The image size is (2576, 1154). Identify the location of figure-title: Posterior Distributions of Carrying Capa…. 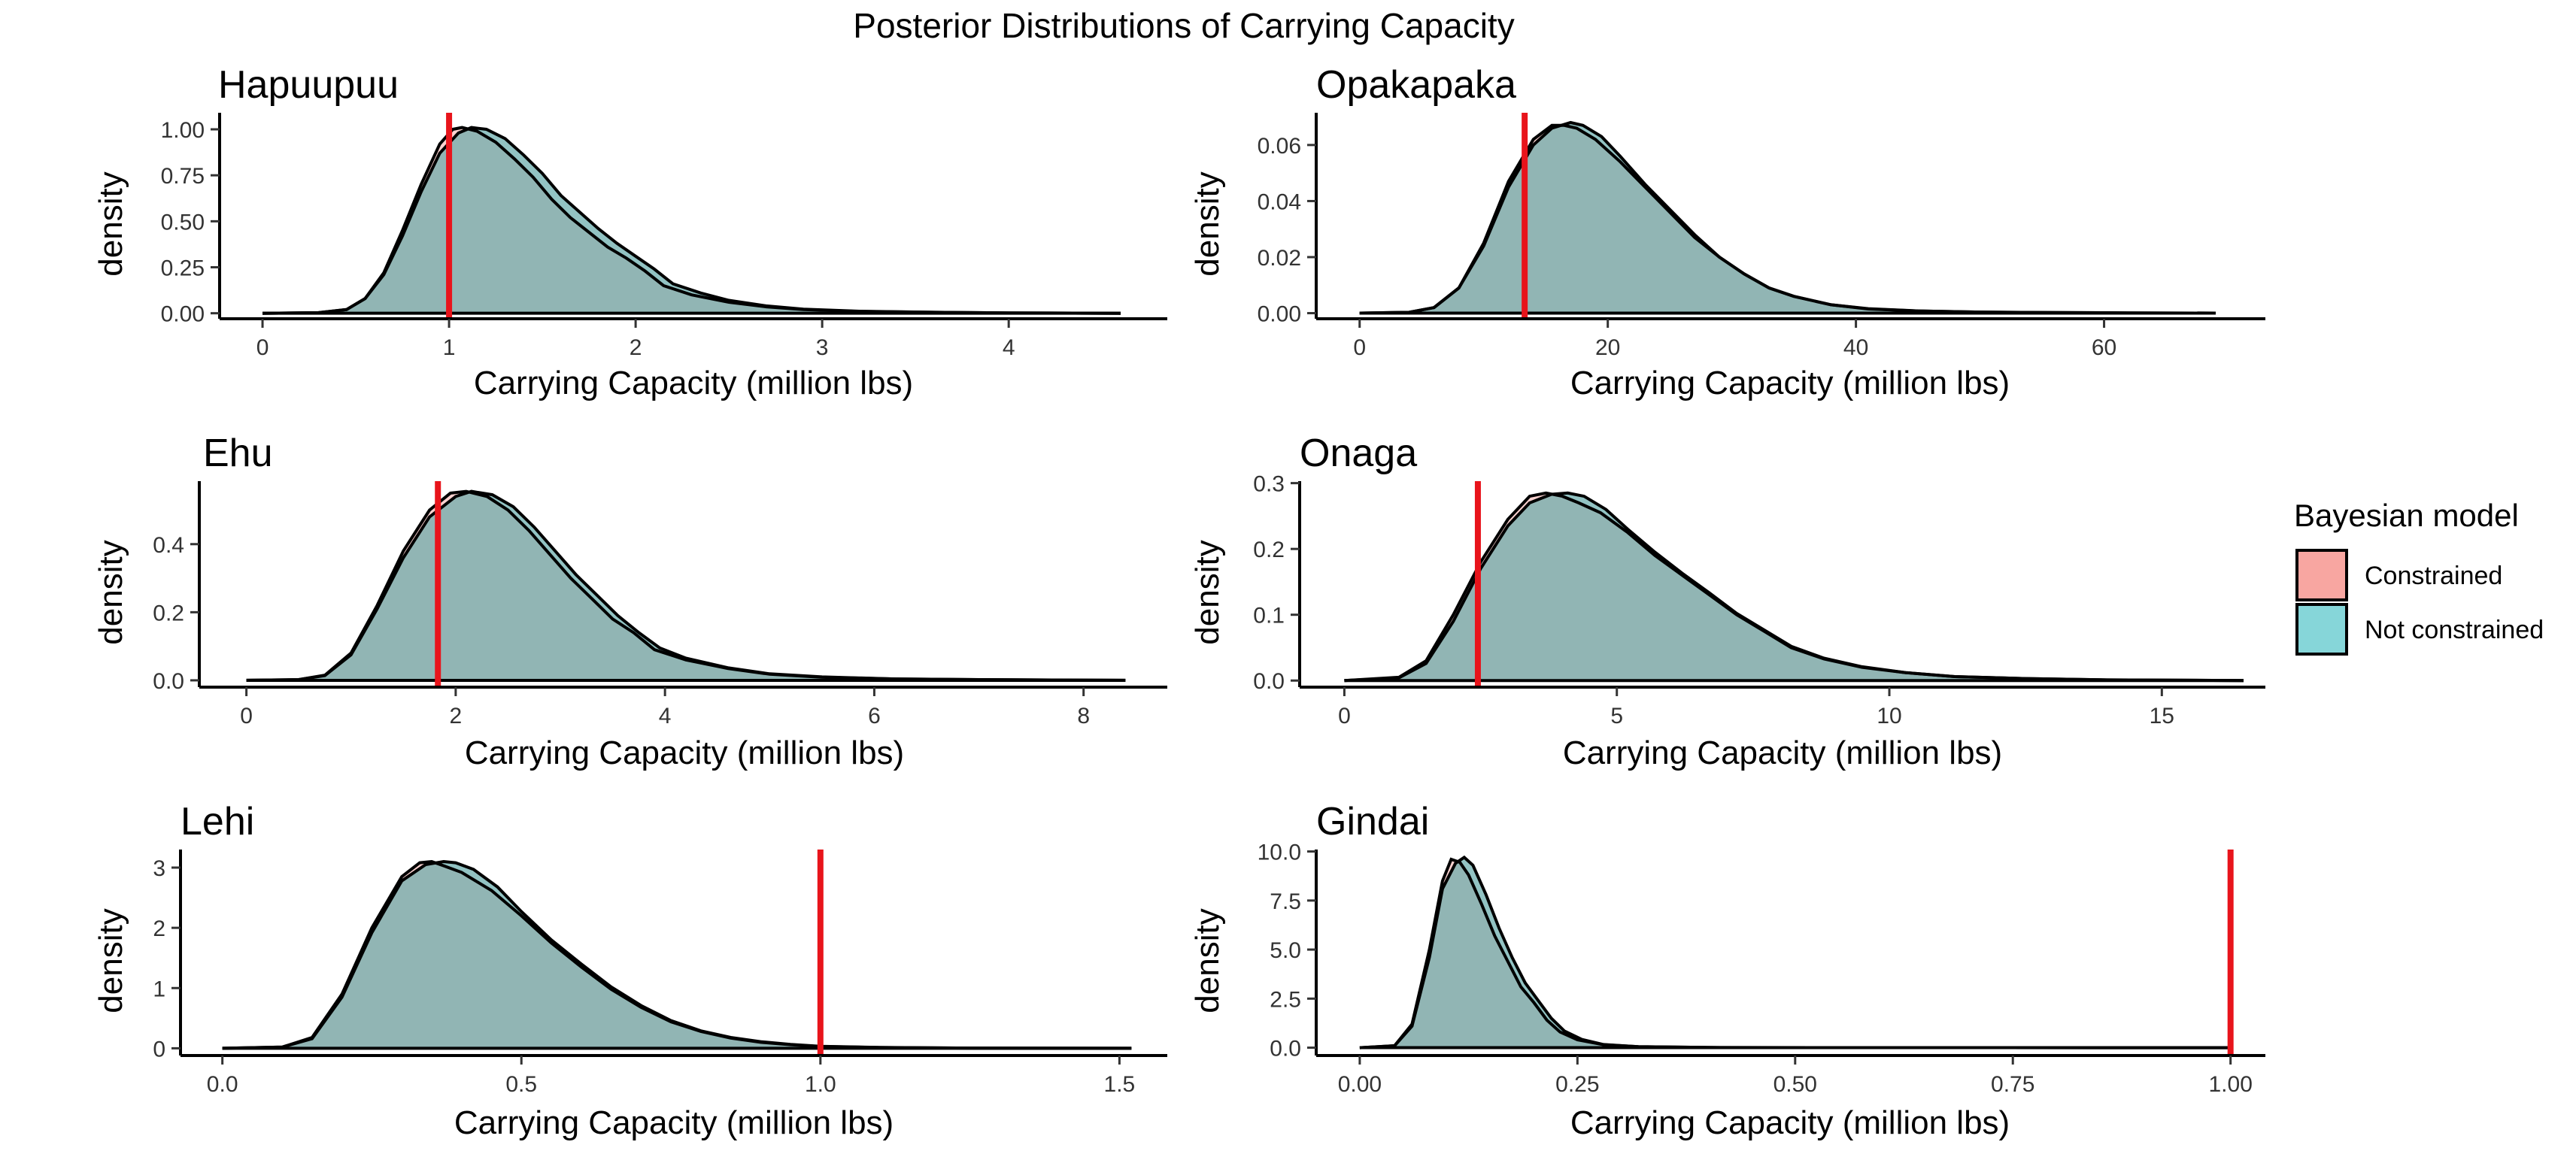
(1183, 25).